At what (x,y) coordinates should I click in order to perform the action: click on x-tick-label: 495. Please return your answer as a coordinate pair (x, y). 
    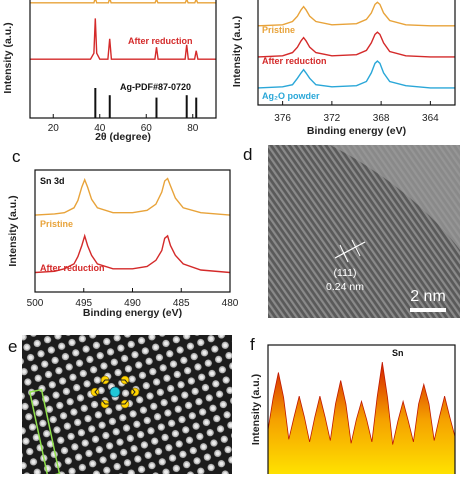
    Looking at the image, I should click on (83, 303).